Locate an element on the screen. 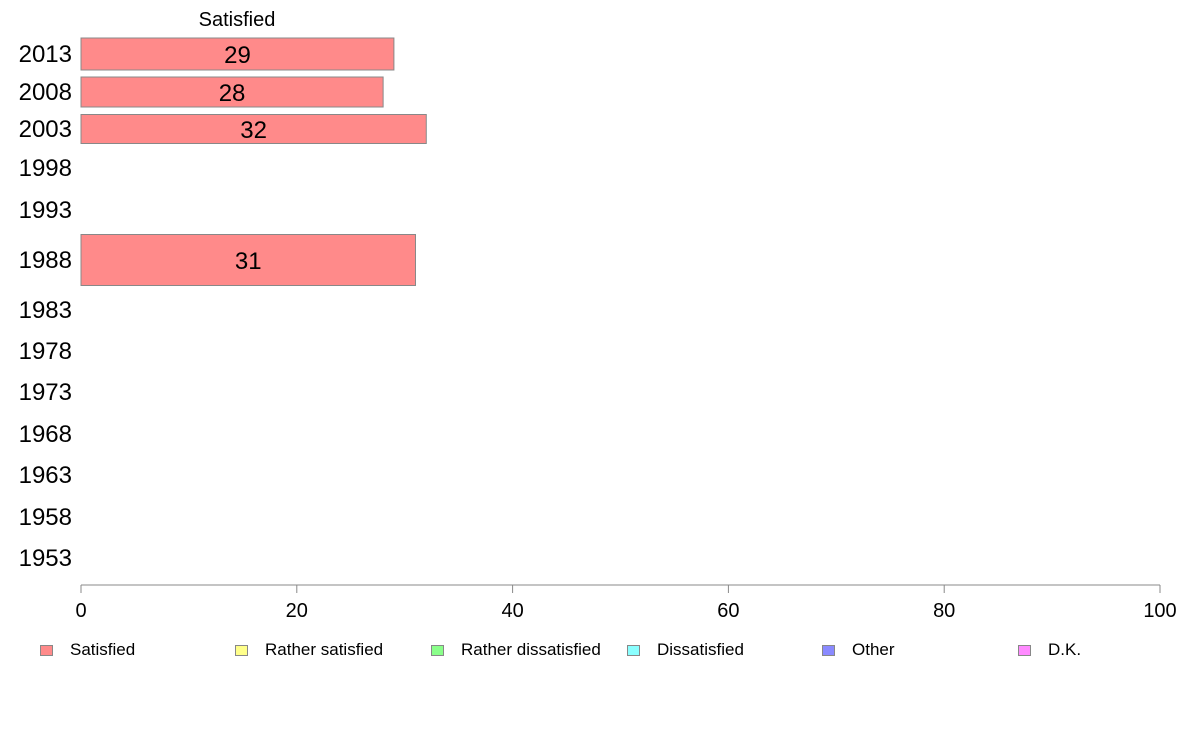  legend-item-rather-satisfied: Rather satisfied is located at coordinates (309, 650).